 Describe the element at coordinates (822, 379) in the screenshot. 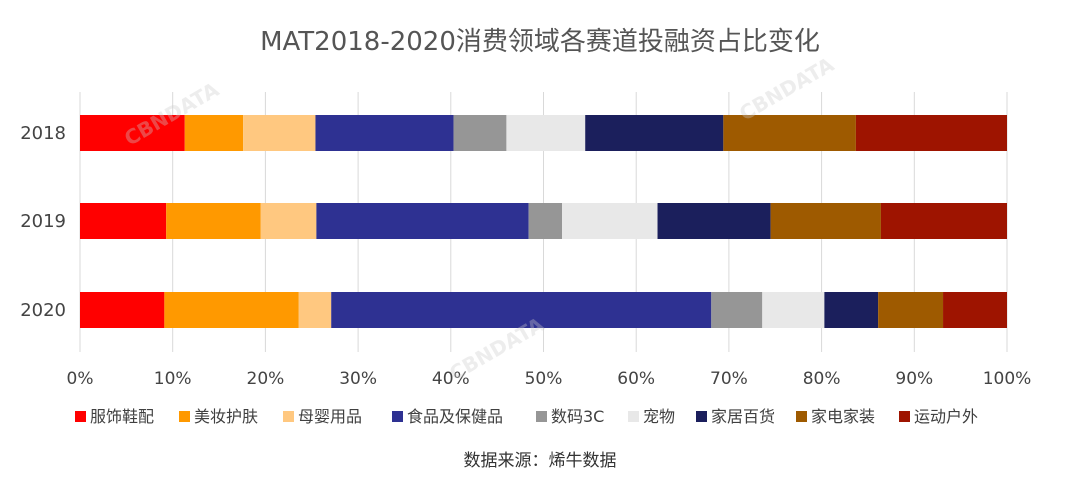

I see `x-tick-label: 80%` at that location.